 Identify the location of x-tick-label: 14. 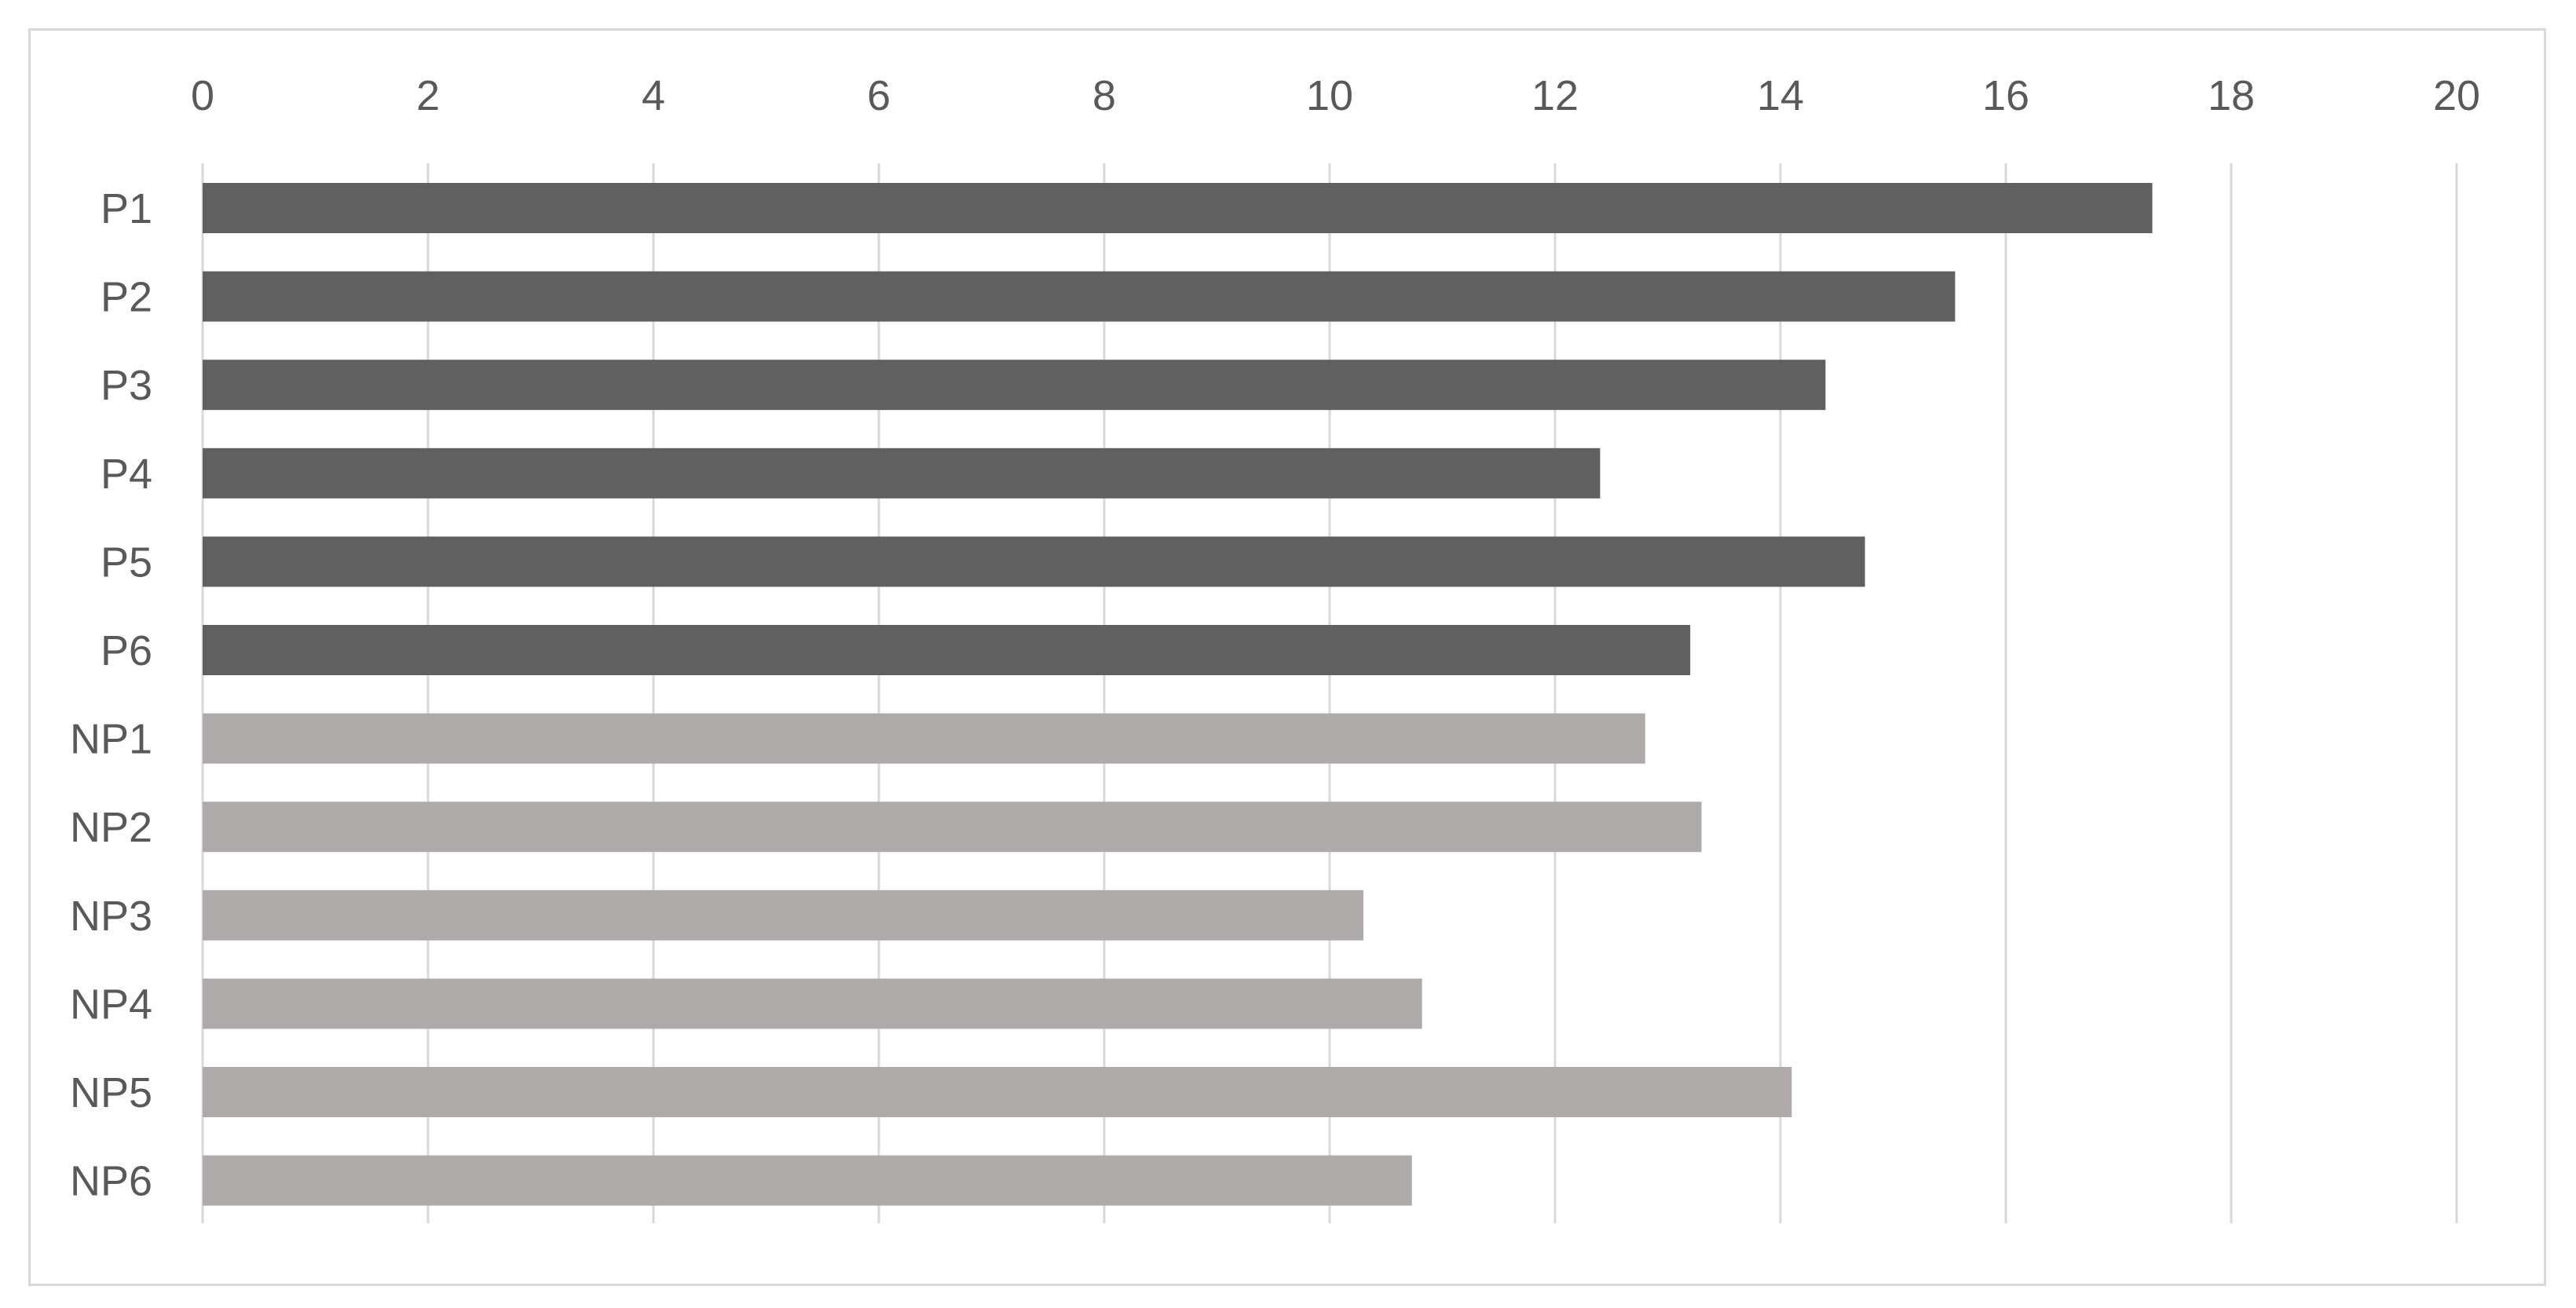
(1781, 95).